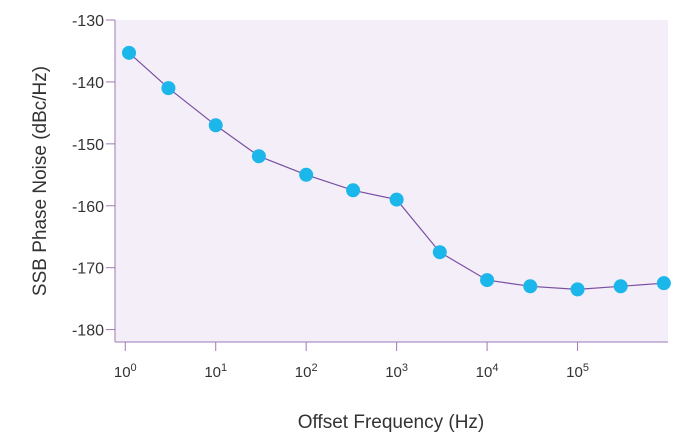 Image resolution: width=680 pixels, height=434 pixels. Describe the element at coordinates (306, 371) in the screenshot. I see `x-tick-label: 10²` at that location.